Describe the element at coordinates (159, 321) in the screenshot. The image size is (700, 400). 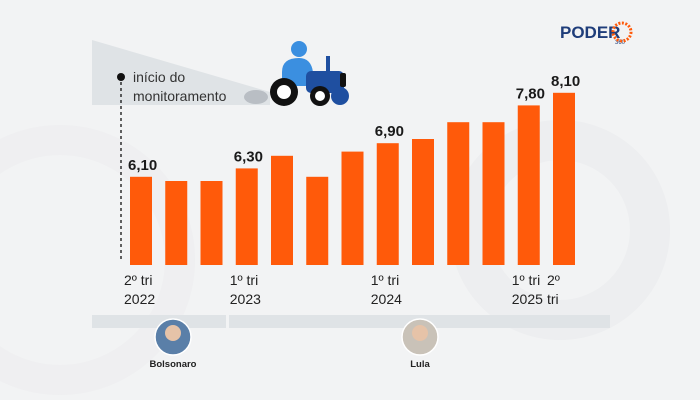
I see `period-band` at that location.